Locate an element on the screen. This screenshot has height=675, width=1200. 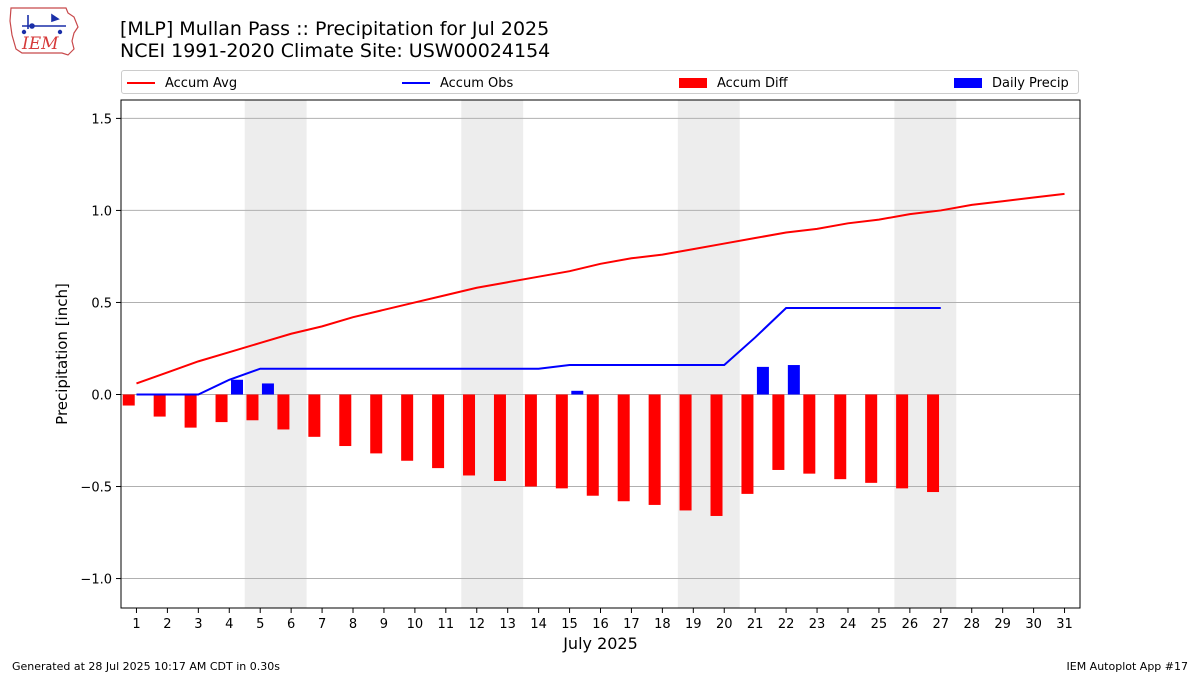
y-tick-label: −1.0 is located at coordinates (96, 580).